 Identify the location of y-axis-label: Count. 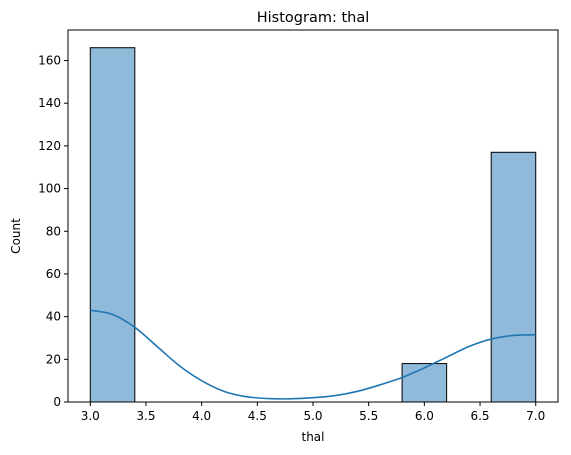
(16, 236).